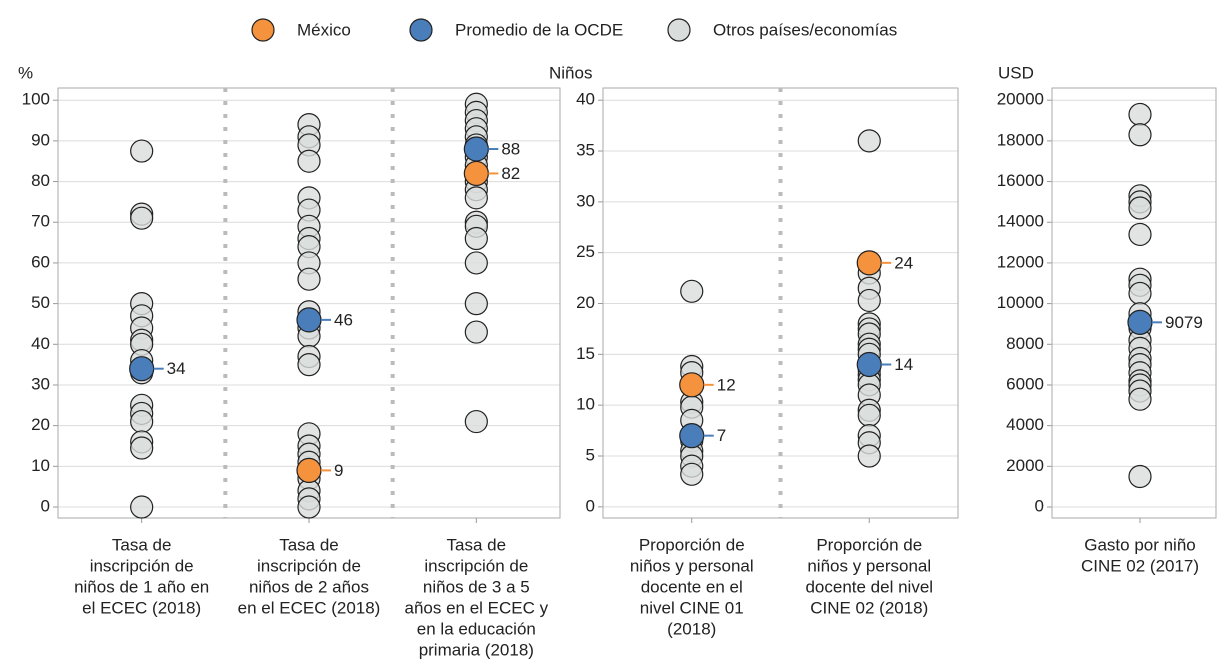  Describe the element at coordinates (36, 99) in the screenshot. I see `y-tick-label: 100` at that location.